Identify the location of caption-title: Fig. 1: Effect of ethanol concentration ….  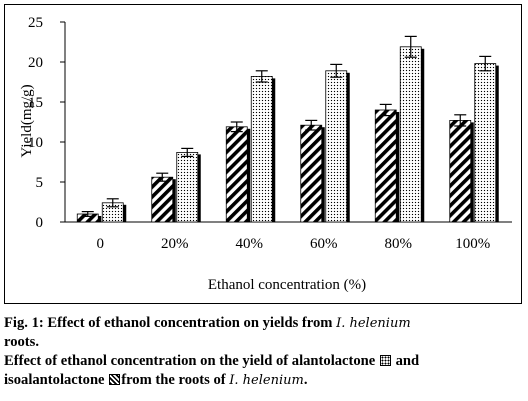
(170, 323).